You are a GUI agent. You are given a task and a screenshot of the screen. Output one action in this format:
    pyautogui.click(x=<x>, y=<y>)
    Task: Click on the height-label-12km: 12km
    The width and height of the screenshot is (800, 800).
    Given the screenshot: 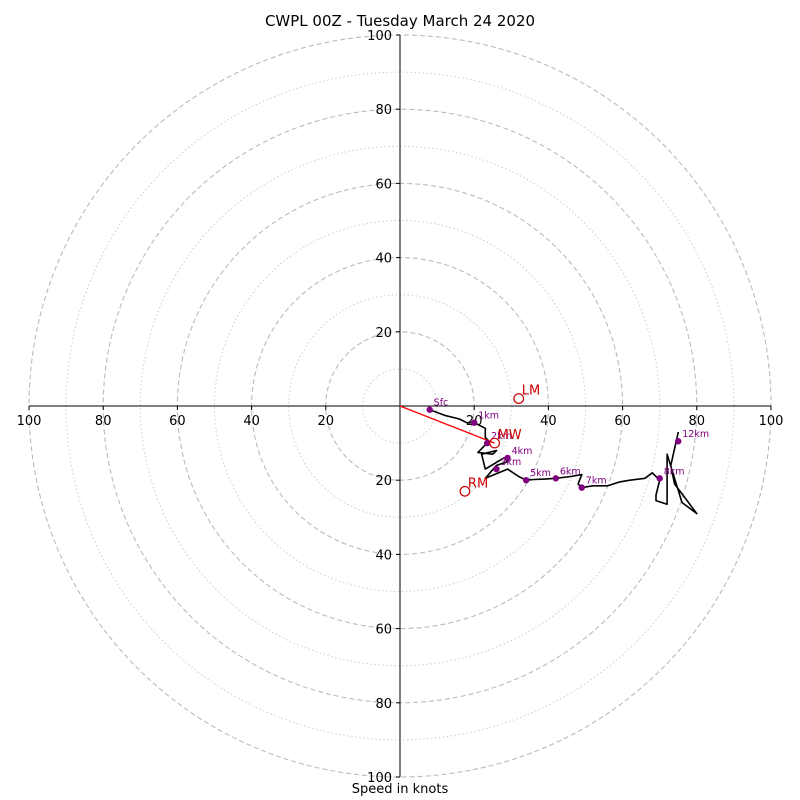 What is the action you would take?
    pyautogui.click(x=695, y=434)
    